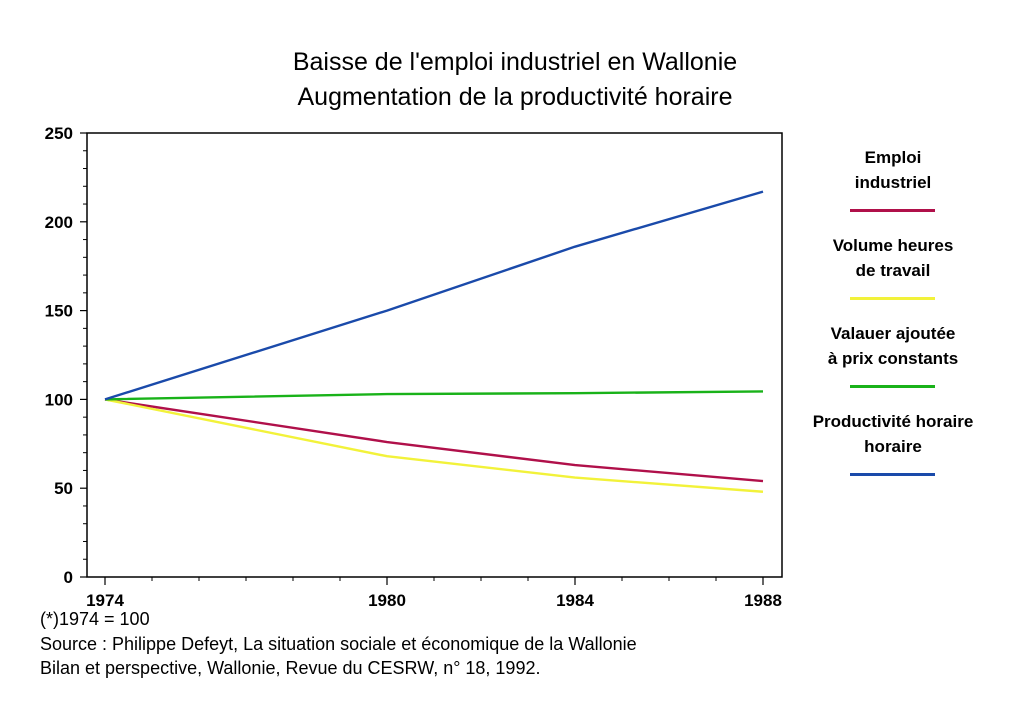  I want to click on x-tick-label: 1980, so click(387, 600).